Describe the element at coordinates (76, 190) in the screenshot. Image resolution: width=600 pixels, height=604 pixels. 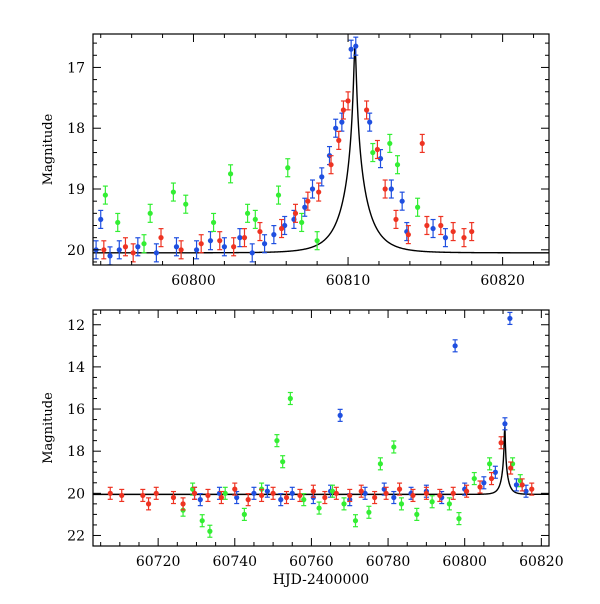
I see `y-tick-label: 19` at that location.